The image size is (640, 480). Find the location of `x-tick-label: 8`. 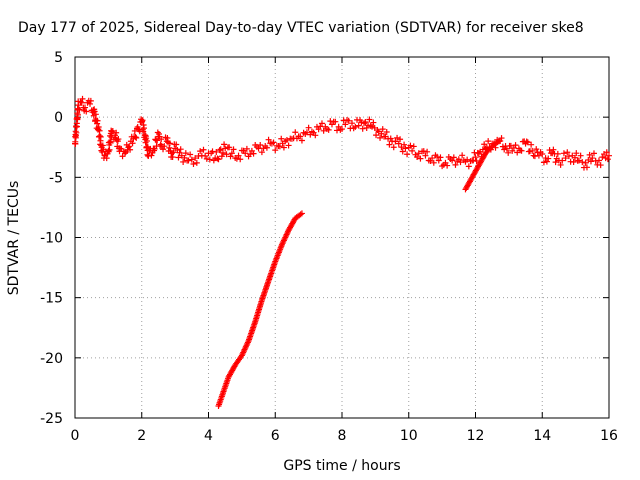

x-tick-label: 8 is located at coordinates (342, 436).